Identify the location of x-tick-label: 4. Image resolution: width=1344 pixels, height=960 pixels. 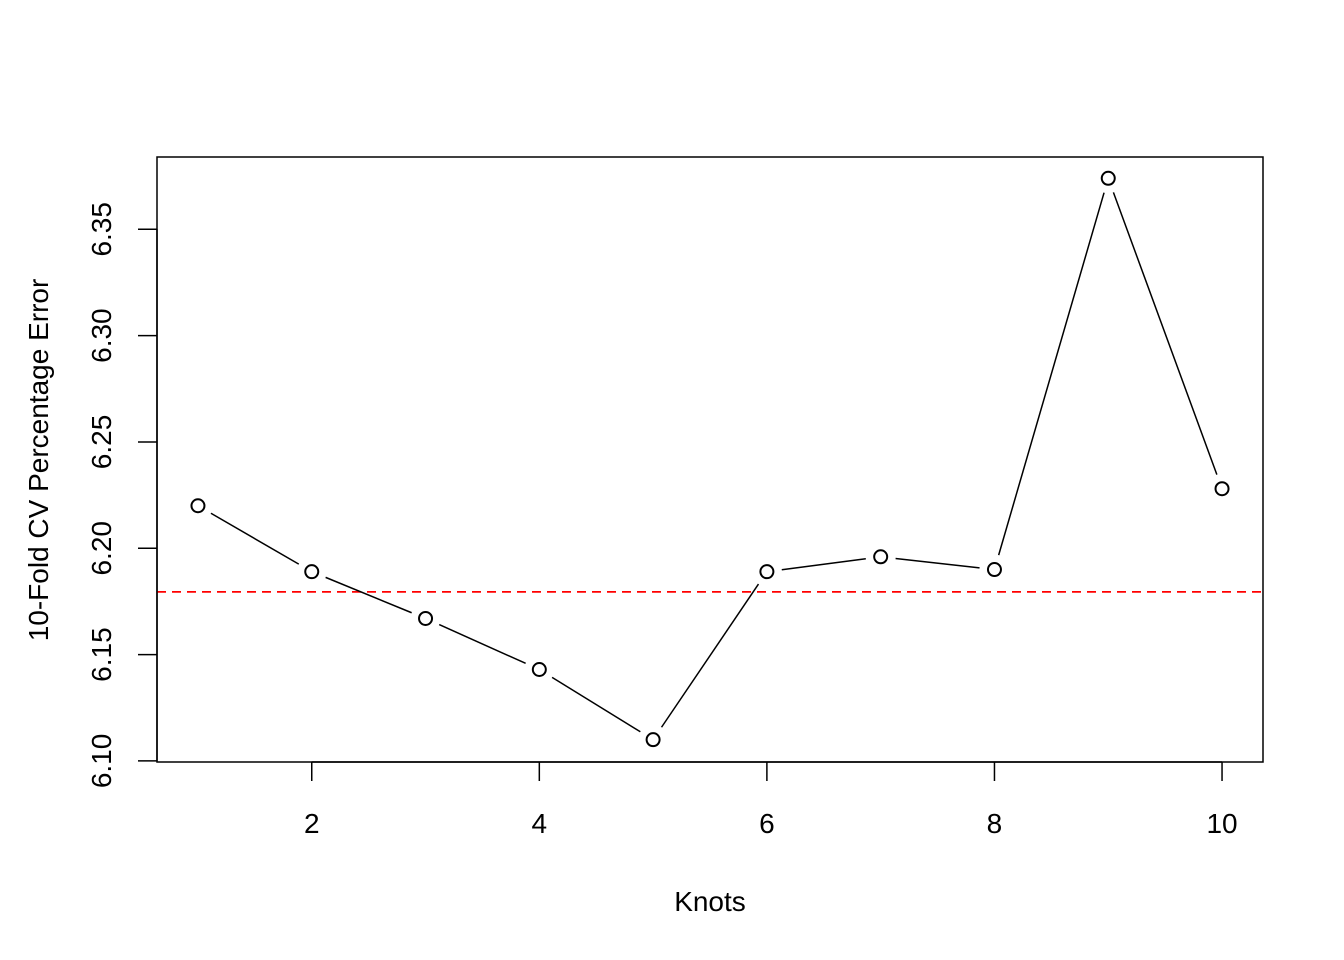
(540, 823).